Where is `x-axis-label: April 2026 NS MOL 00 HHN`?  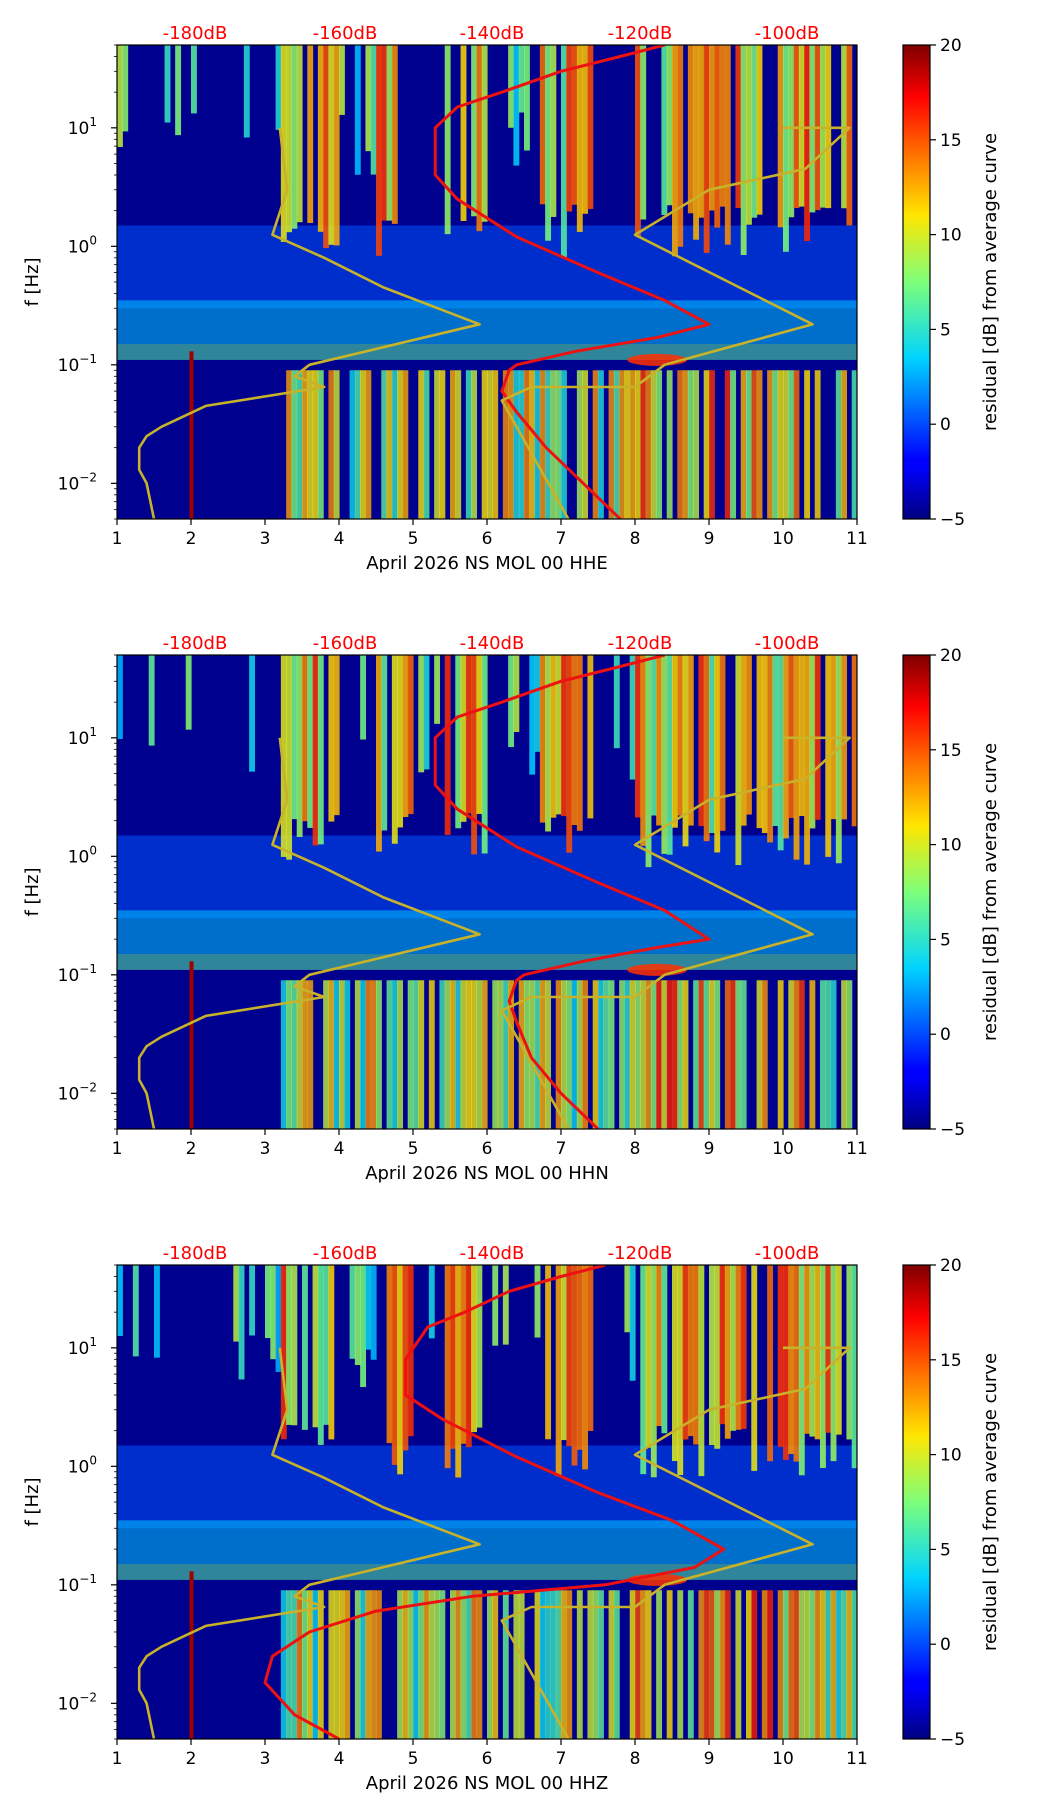 x-axis-label: April 2026 NS MOL 00 HHN is located at coordinates (487, 1173).